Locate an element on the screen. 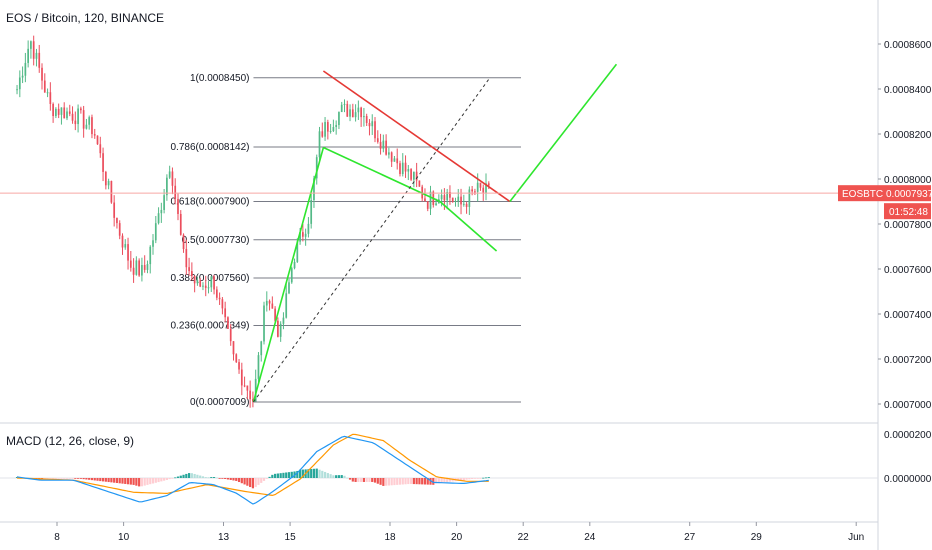  trendline-projection is located at coordinates (563, 132).